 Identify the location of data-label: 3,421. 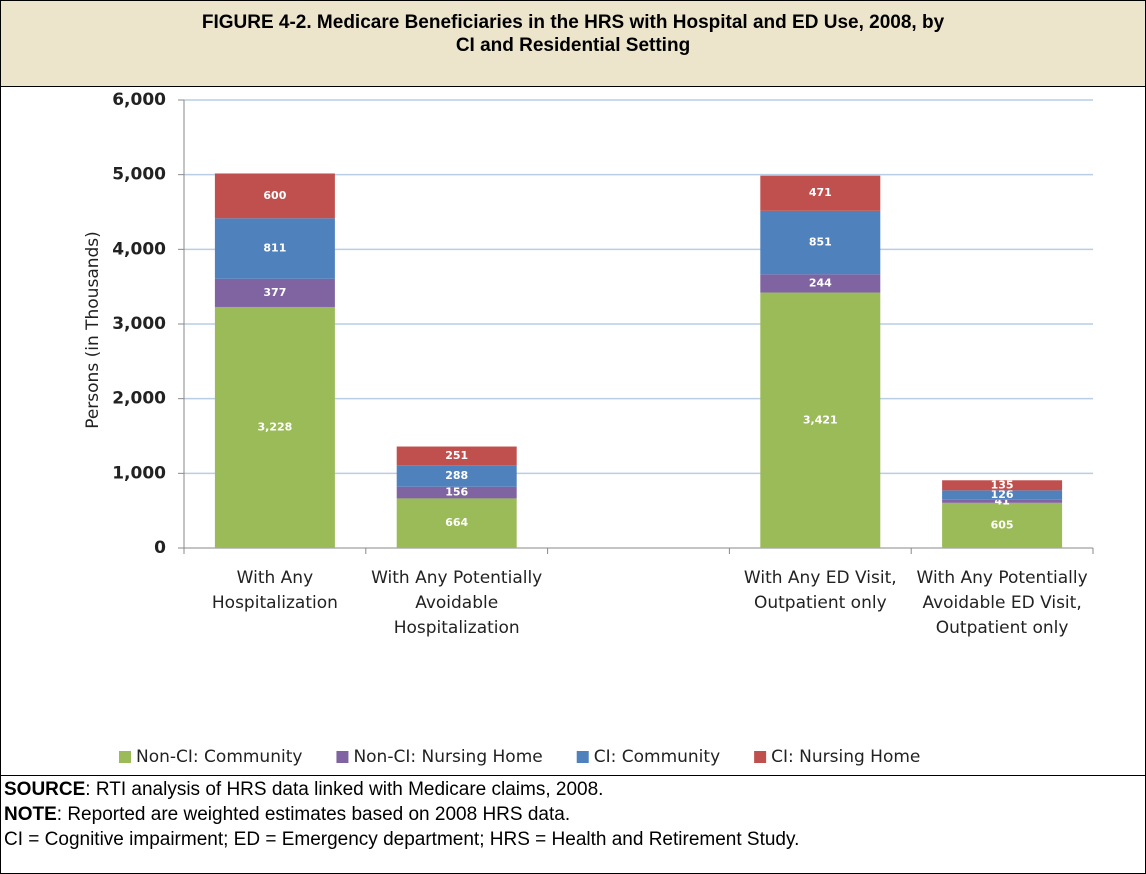
(820, 419).